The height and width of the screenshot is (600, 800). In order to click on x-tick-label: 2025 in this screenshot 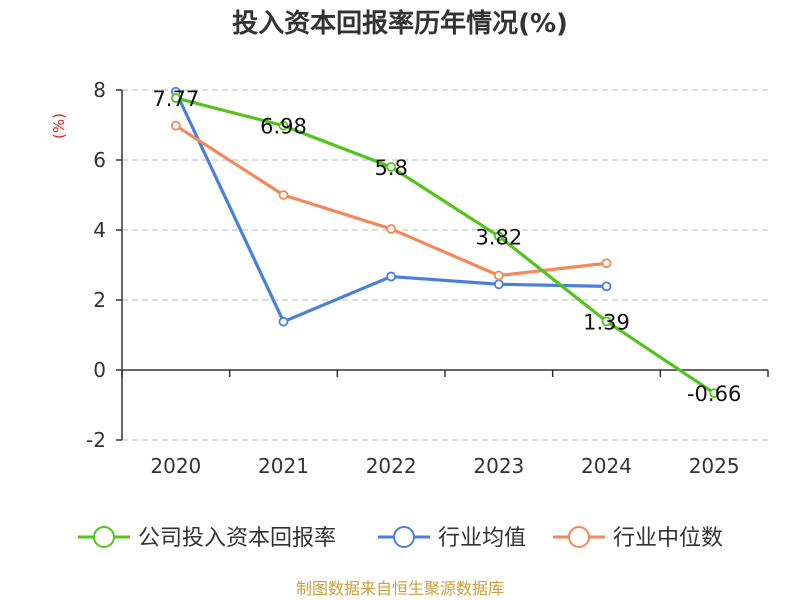, I will do `click(714, 466)`.